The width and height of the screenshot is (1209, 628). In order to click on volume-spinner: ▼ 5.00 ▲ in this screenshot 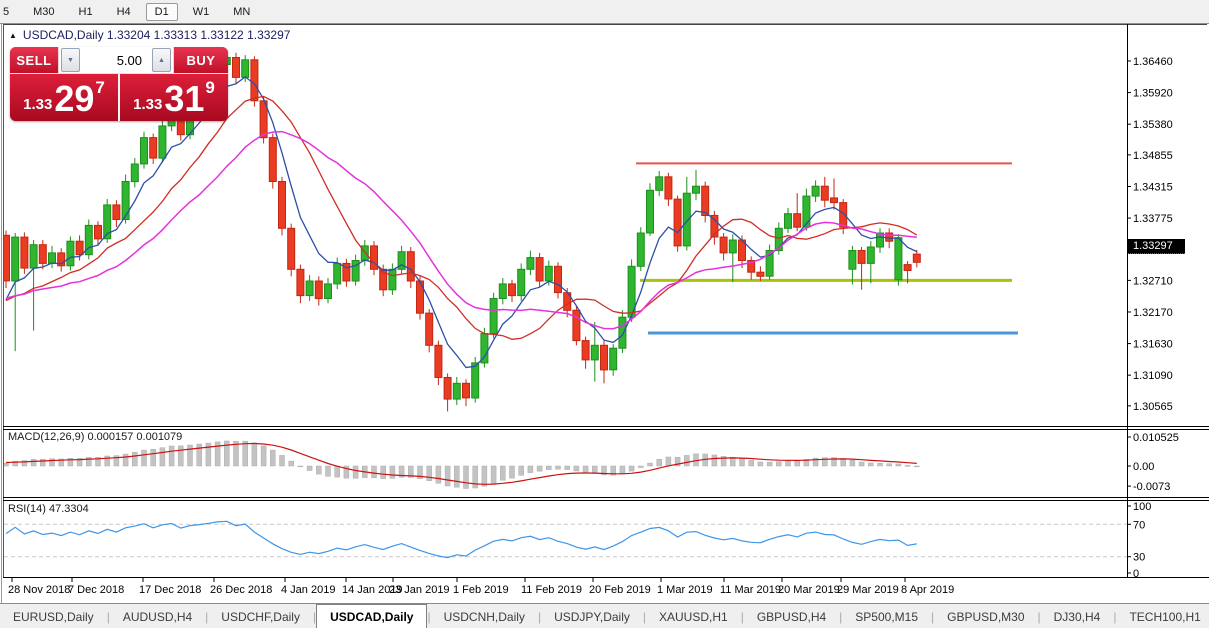, I will do `click(116, 60)`.